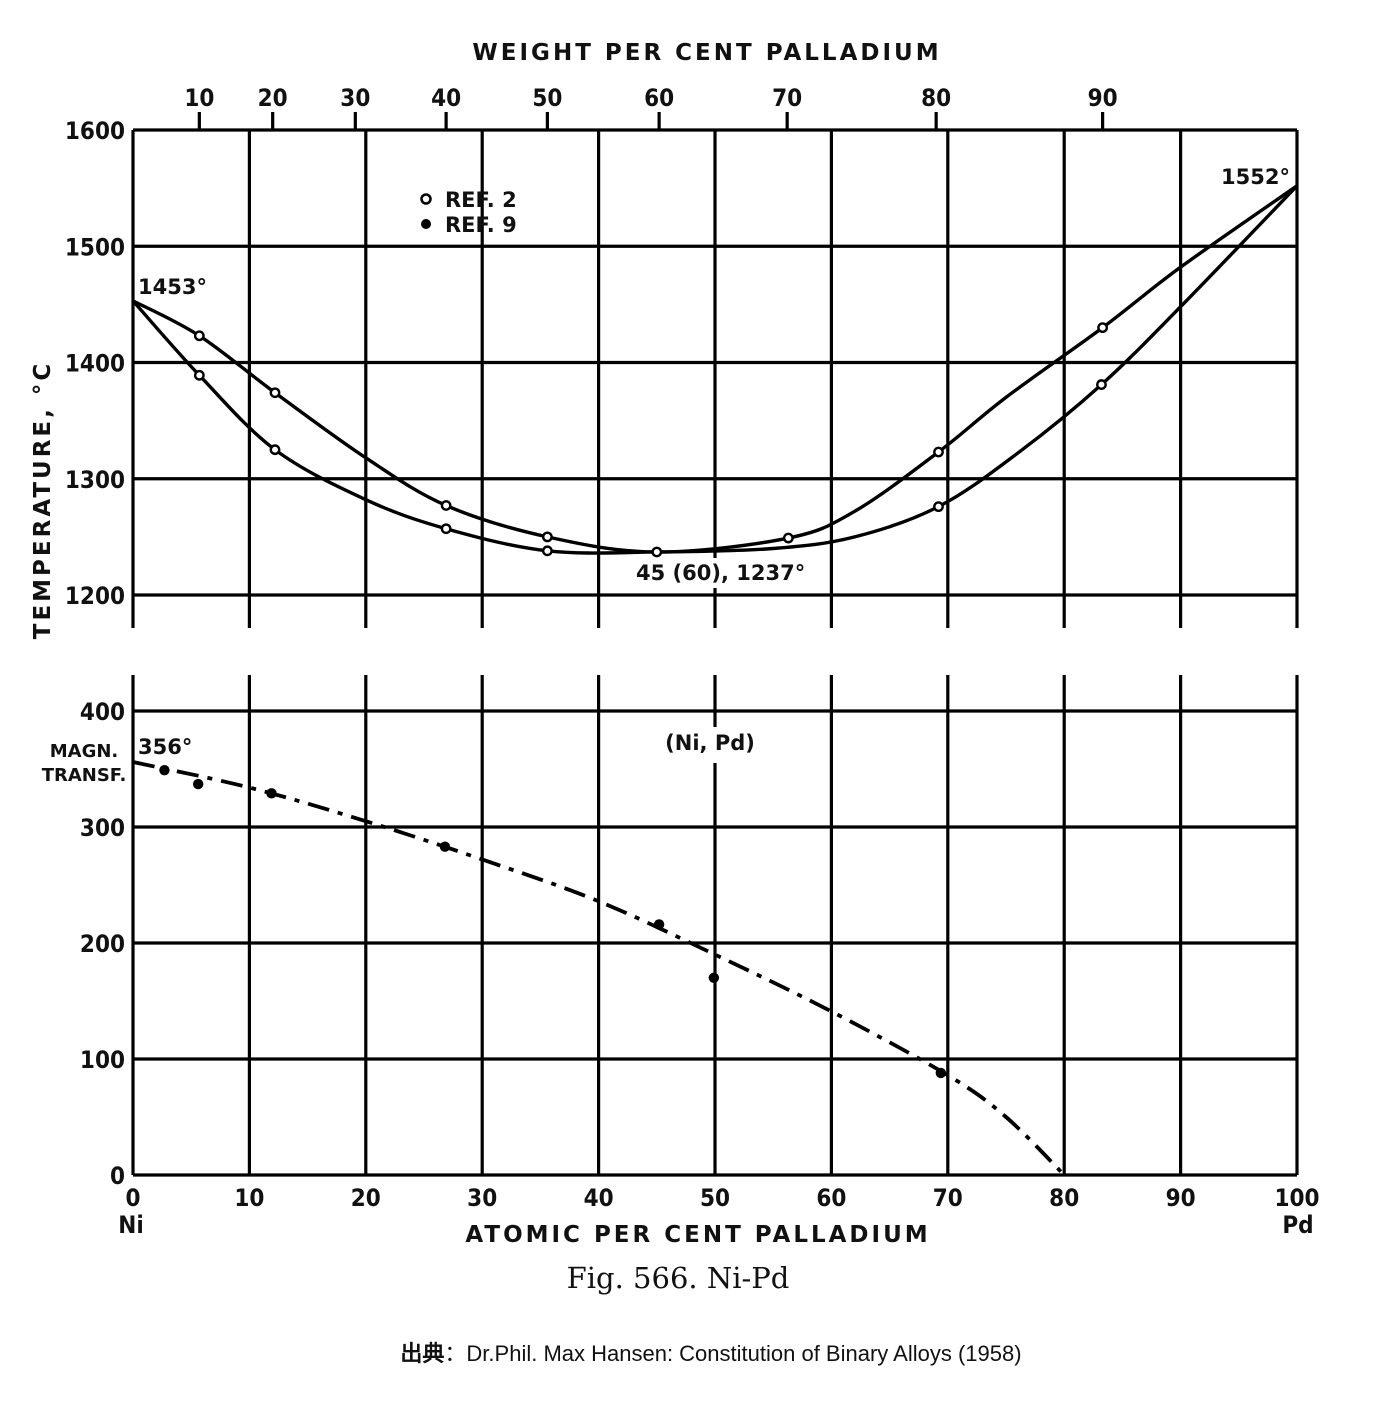  Describe the element at coordinates (1103, 98) in the screenshot. I see `top-tick-label-90: 90` at that location.